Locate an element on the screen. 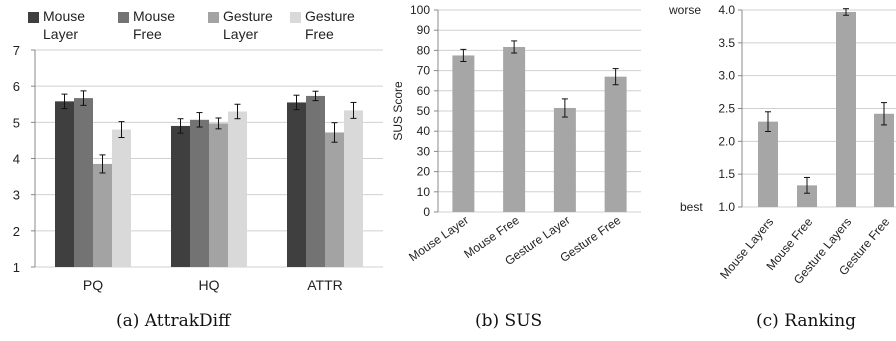 The image size is (896, 341). ytick-label-c: 2.5 is located at coordinates (726, 109).